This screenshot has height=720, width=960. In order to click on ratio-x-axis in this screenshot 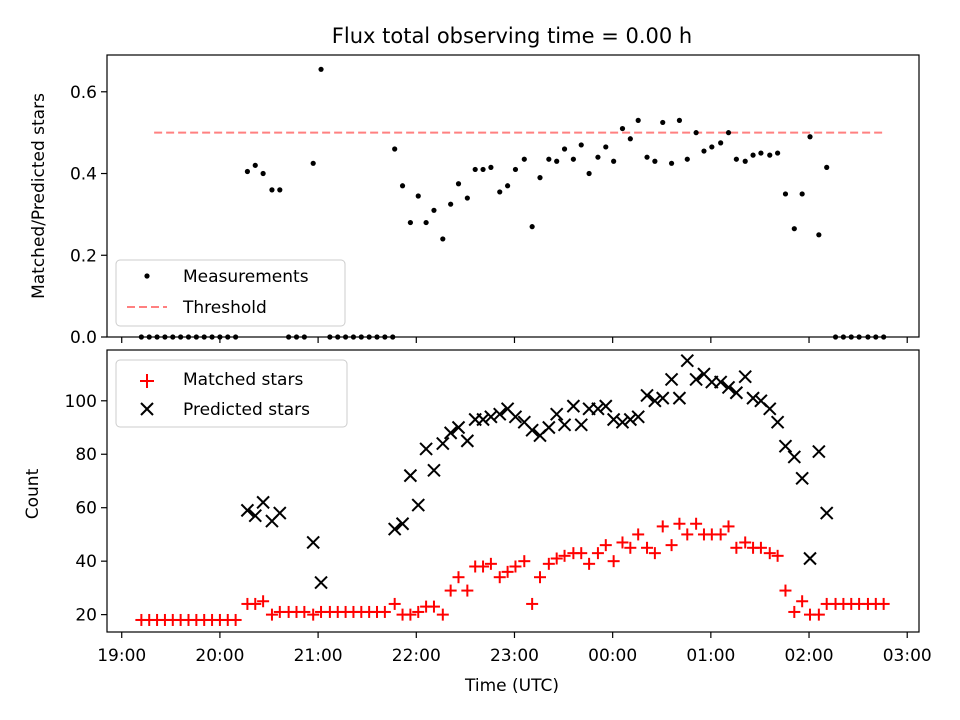, I will do `click(514, 340)`.